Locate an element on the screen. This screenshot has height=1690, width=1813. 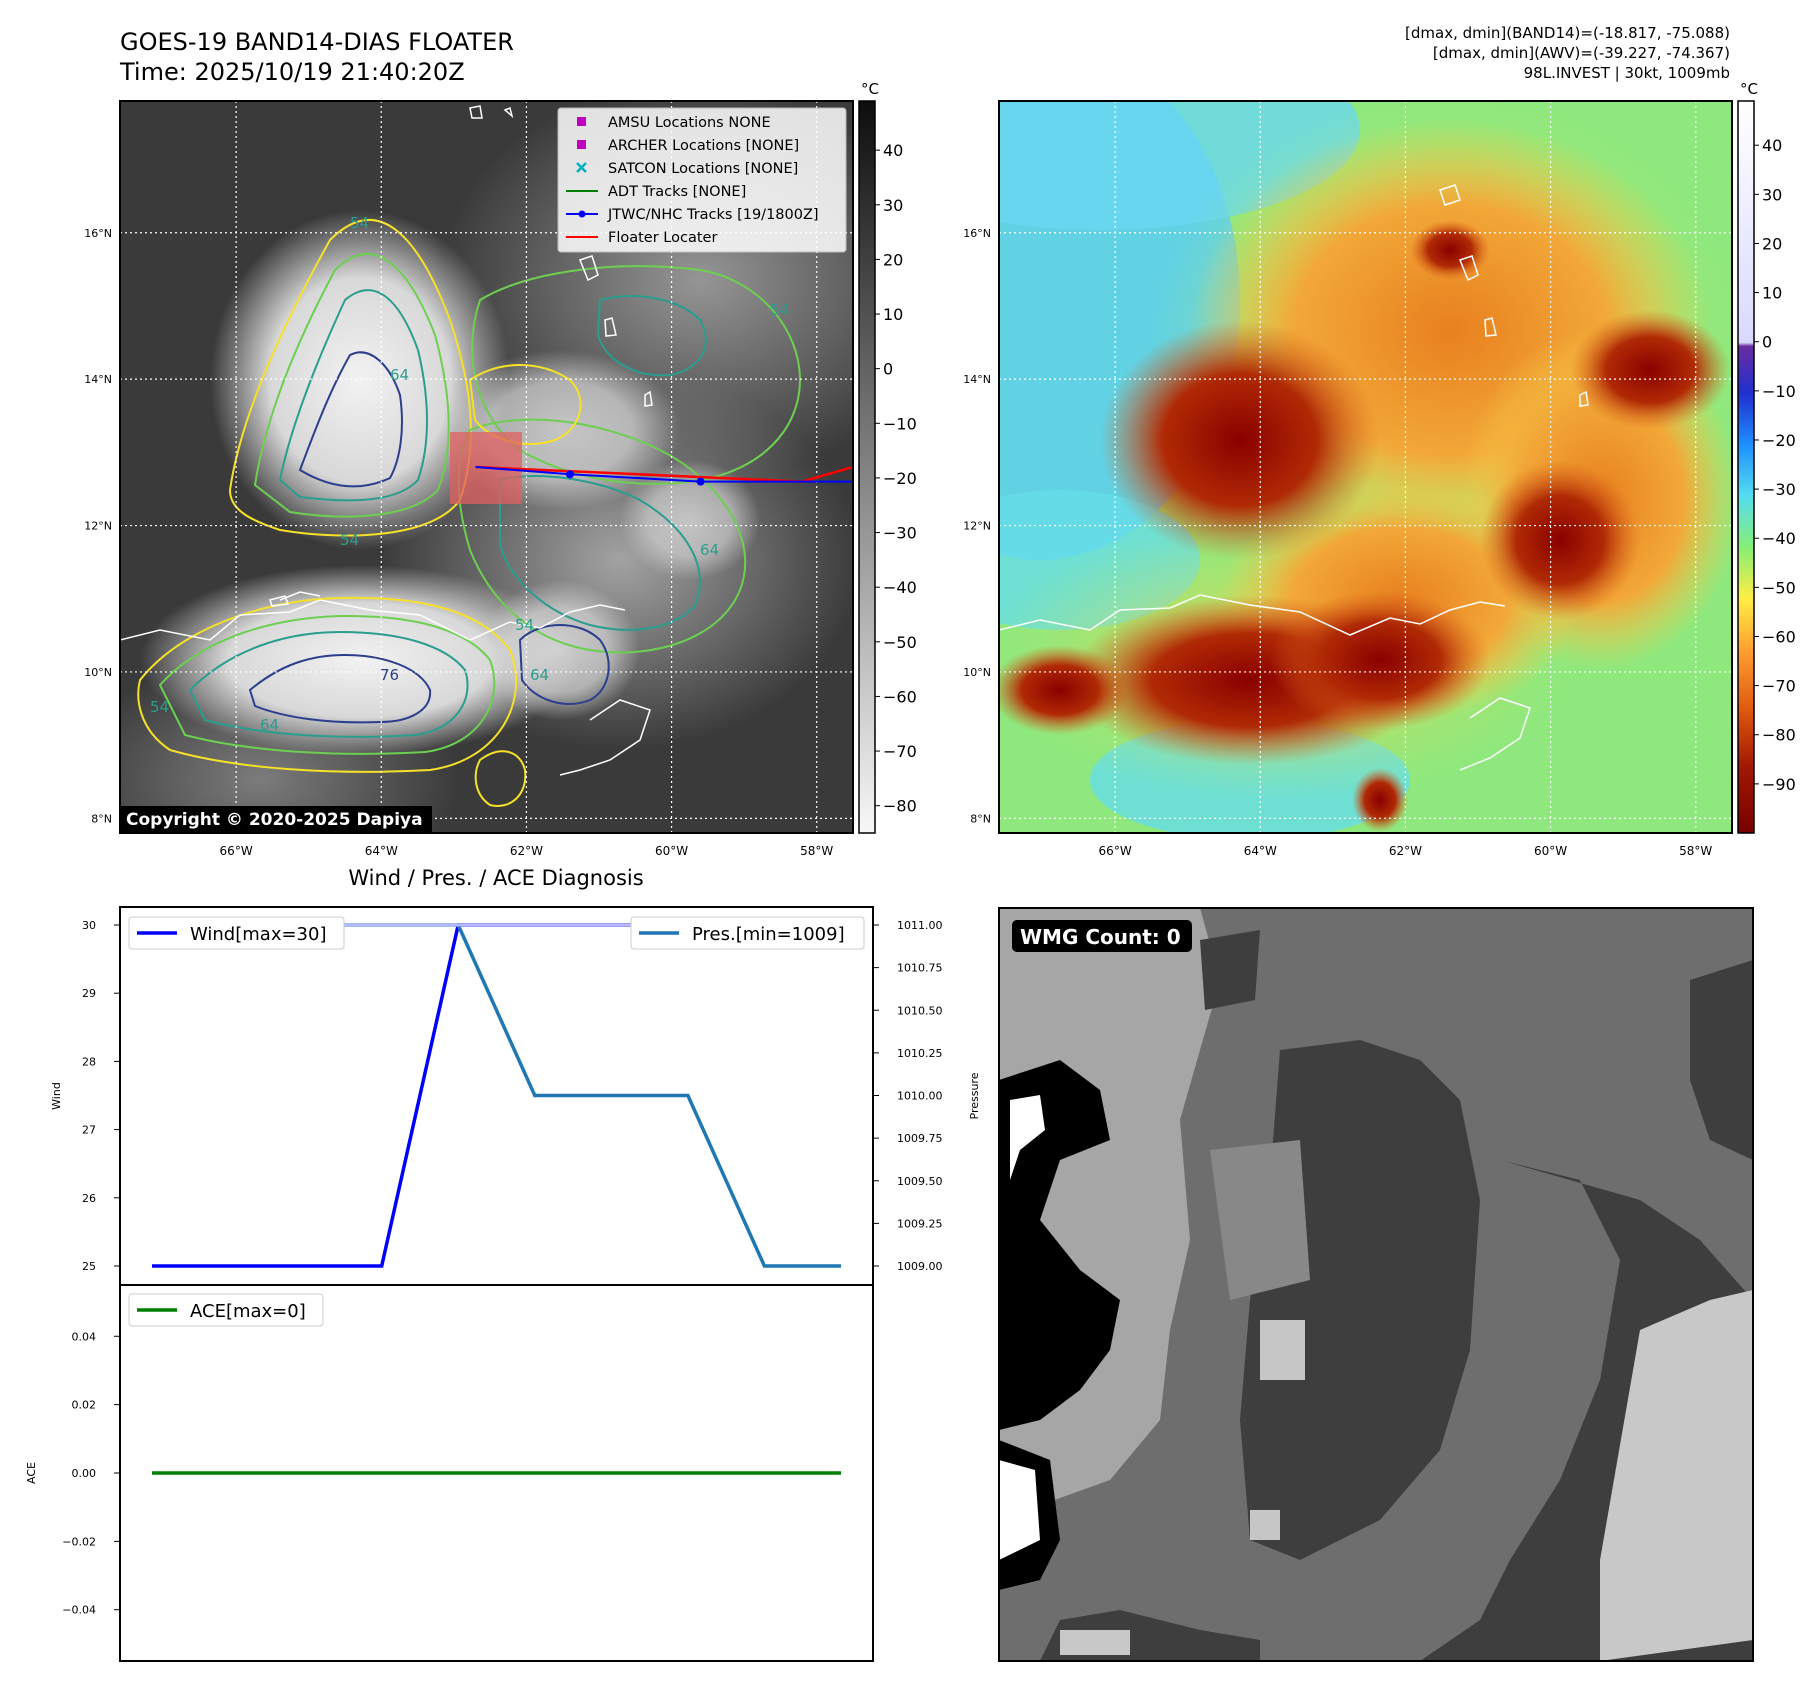
ace-tick-label: 0.04 is located at coordinates (84, 1336).